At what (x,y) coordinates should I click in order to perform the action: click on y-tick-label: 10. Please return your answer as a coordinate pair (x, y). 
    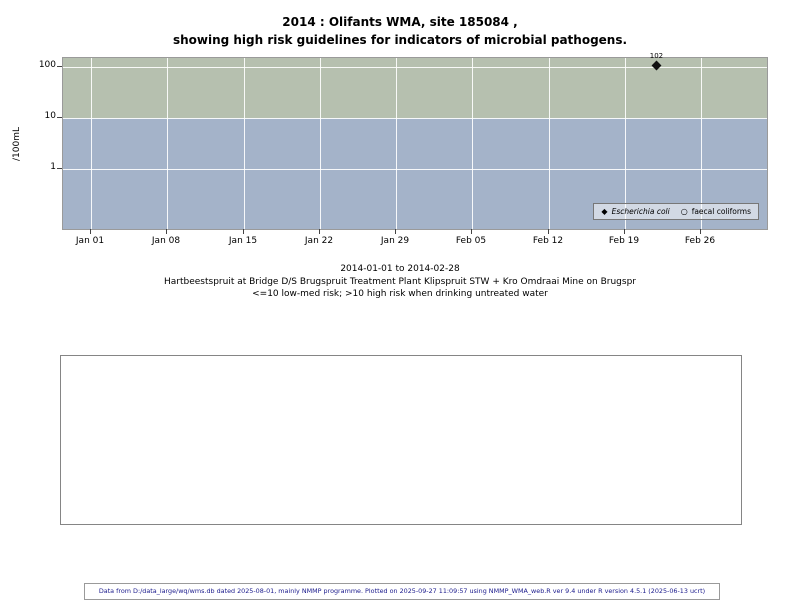
    Looking at the image, I should click on (50, 116).